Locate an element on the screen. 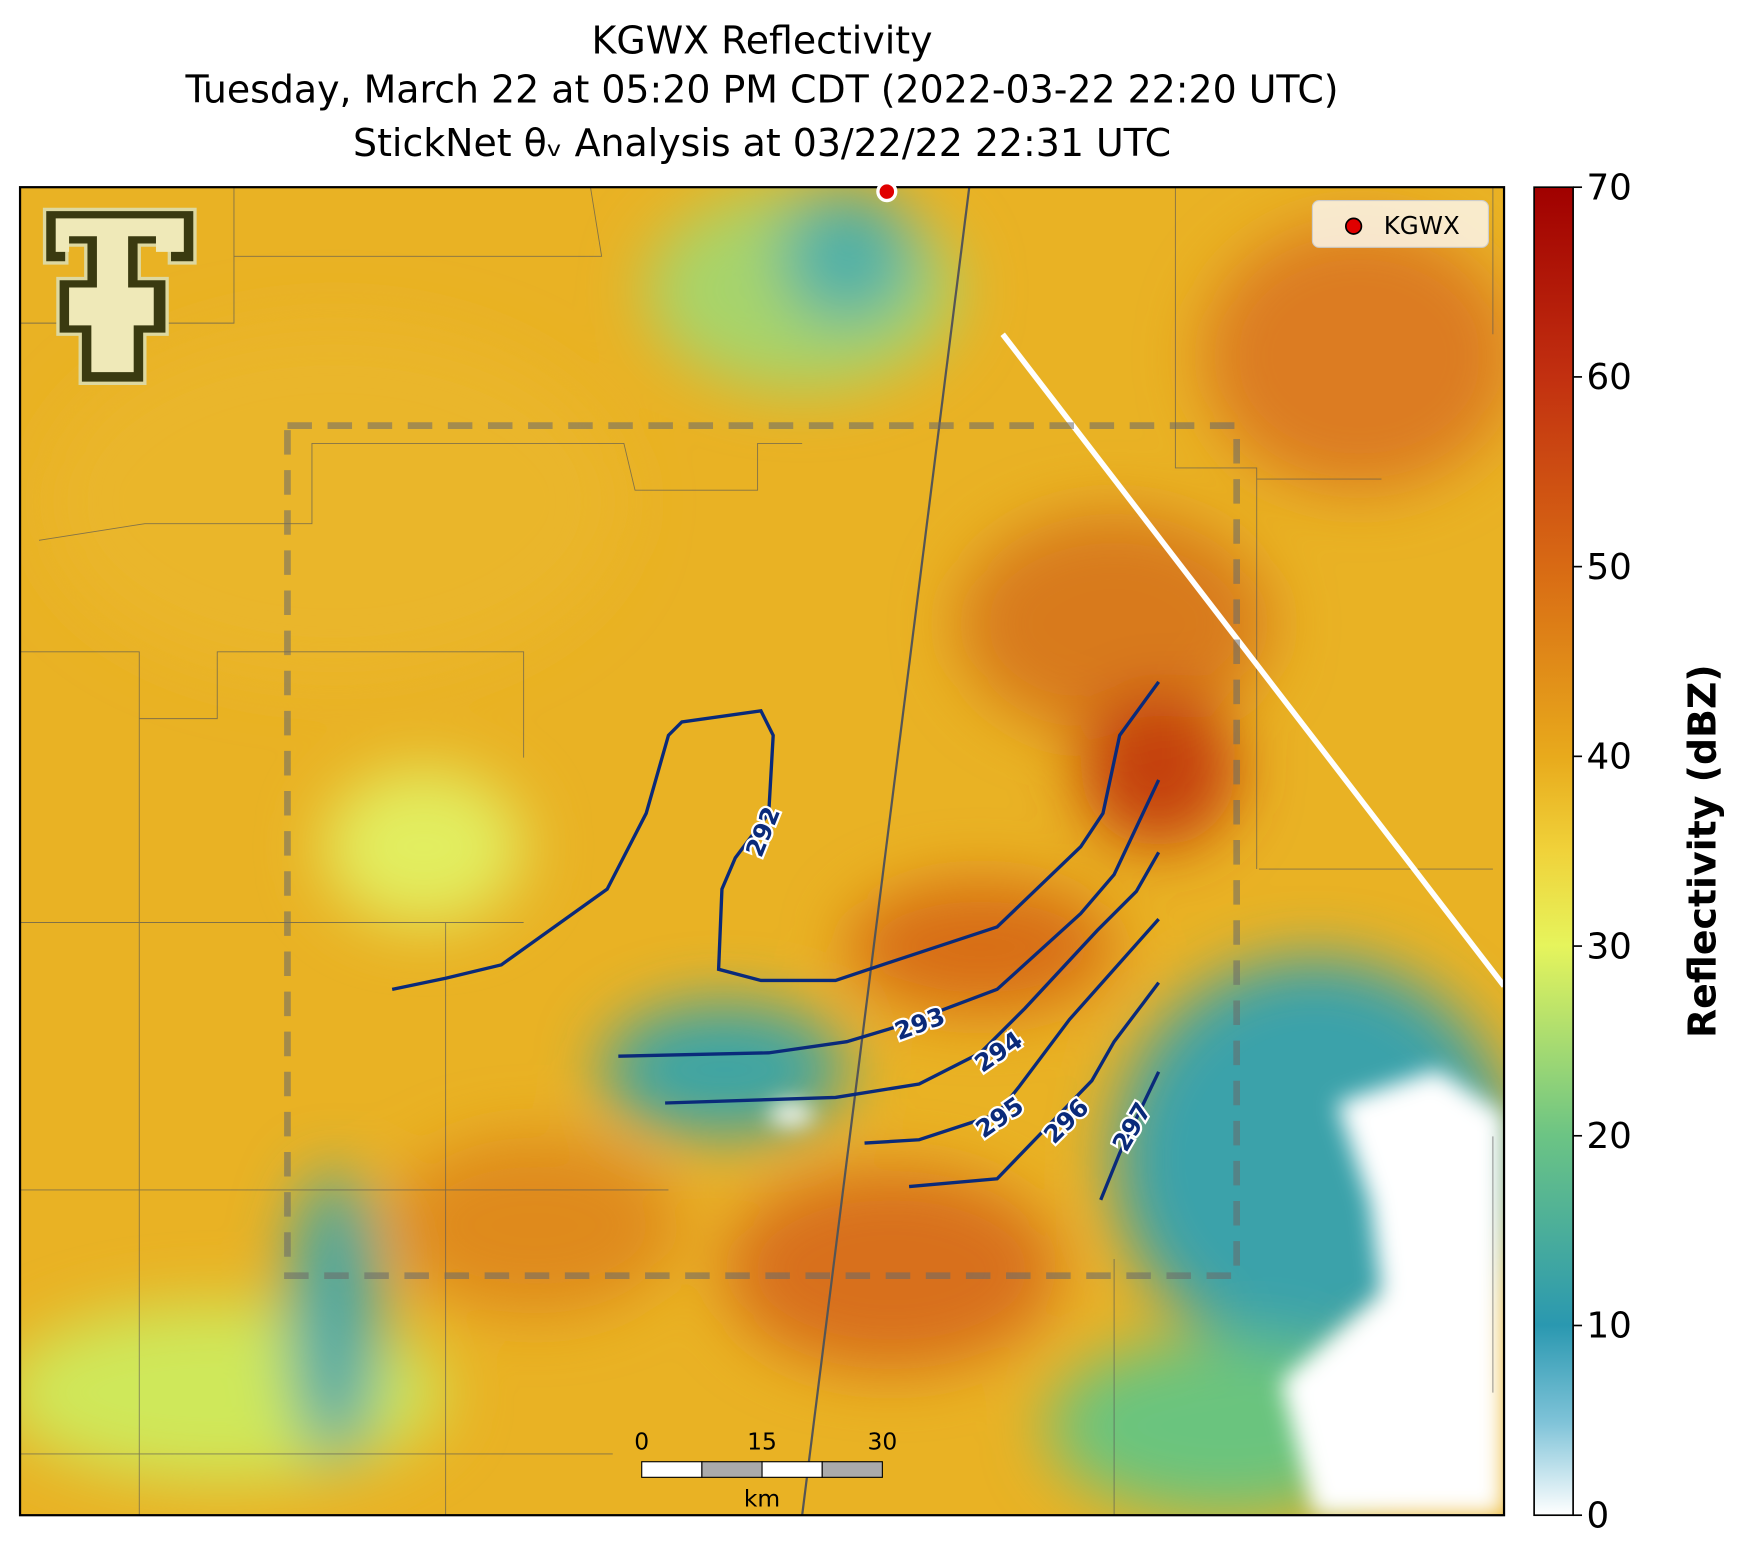  colorbar-tick-label: 70 is located at coordinates (1608, 187).